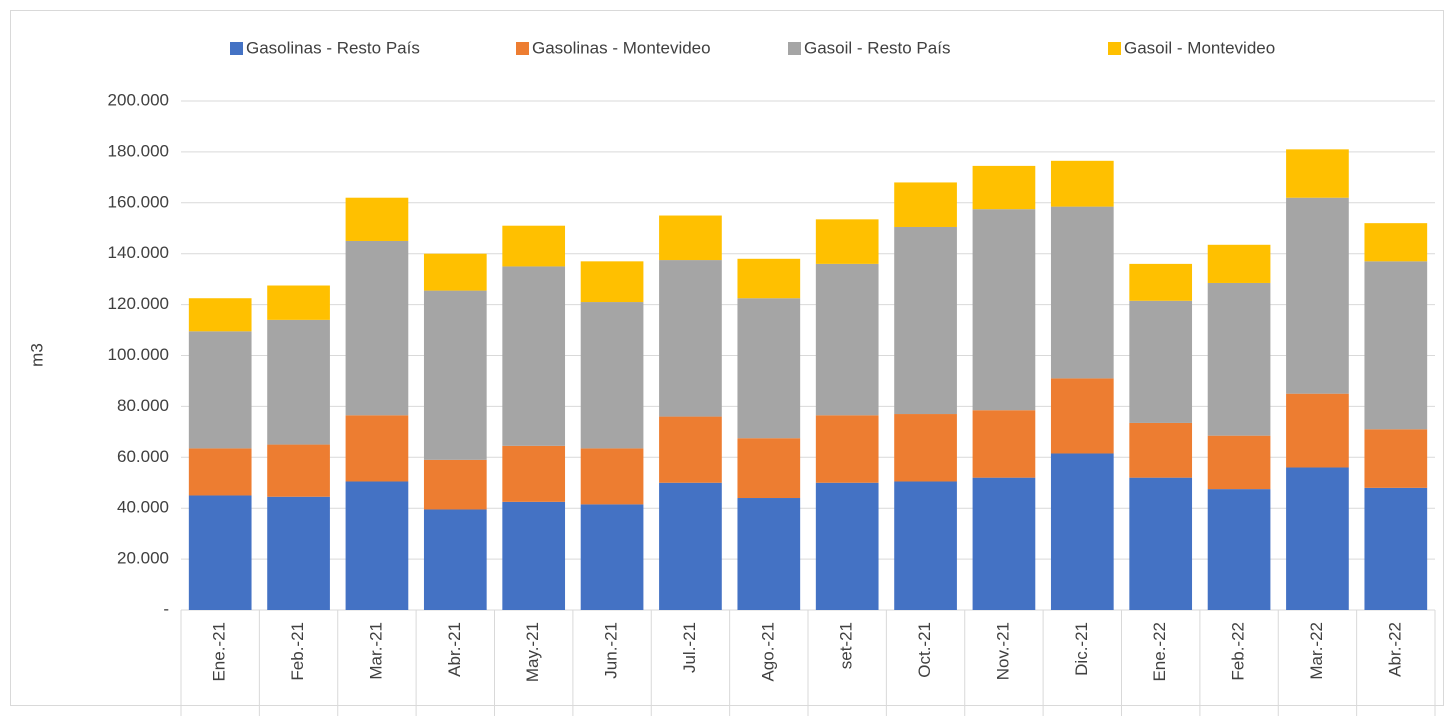 This screenshot has height=716, width=1454. Describe the element at coordinates (1238, 651) in the screenshot. I see `x-tick-label: Feb.-22` at that location.